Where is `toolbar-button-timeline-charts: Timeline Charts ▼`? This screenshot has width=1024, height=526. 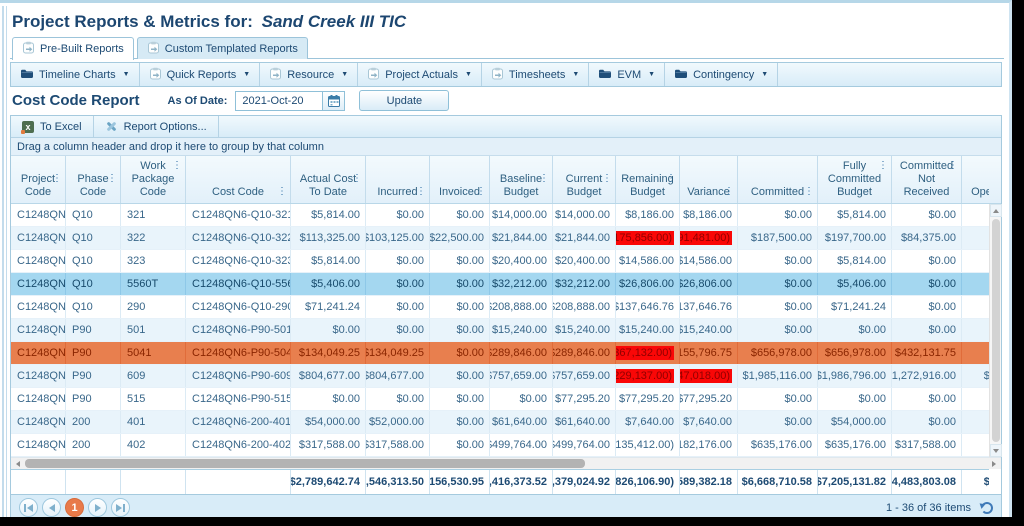
toolbar-button-timeline-charts: Timeline Charts ▼ is located at coordinates (75, 74).